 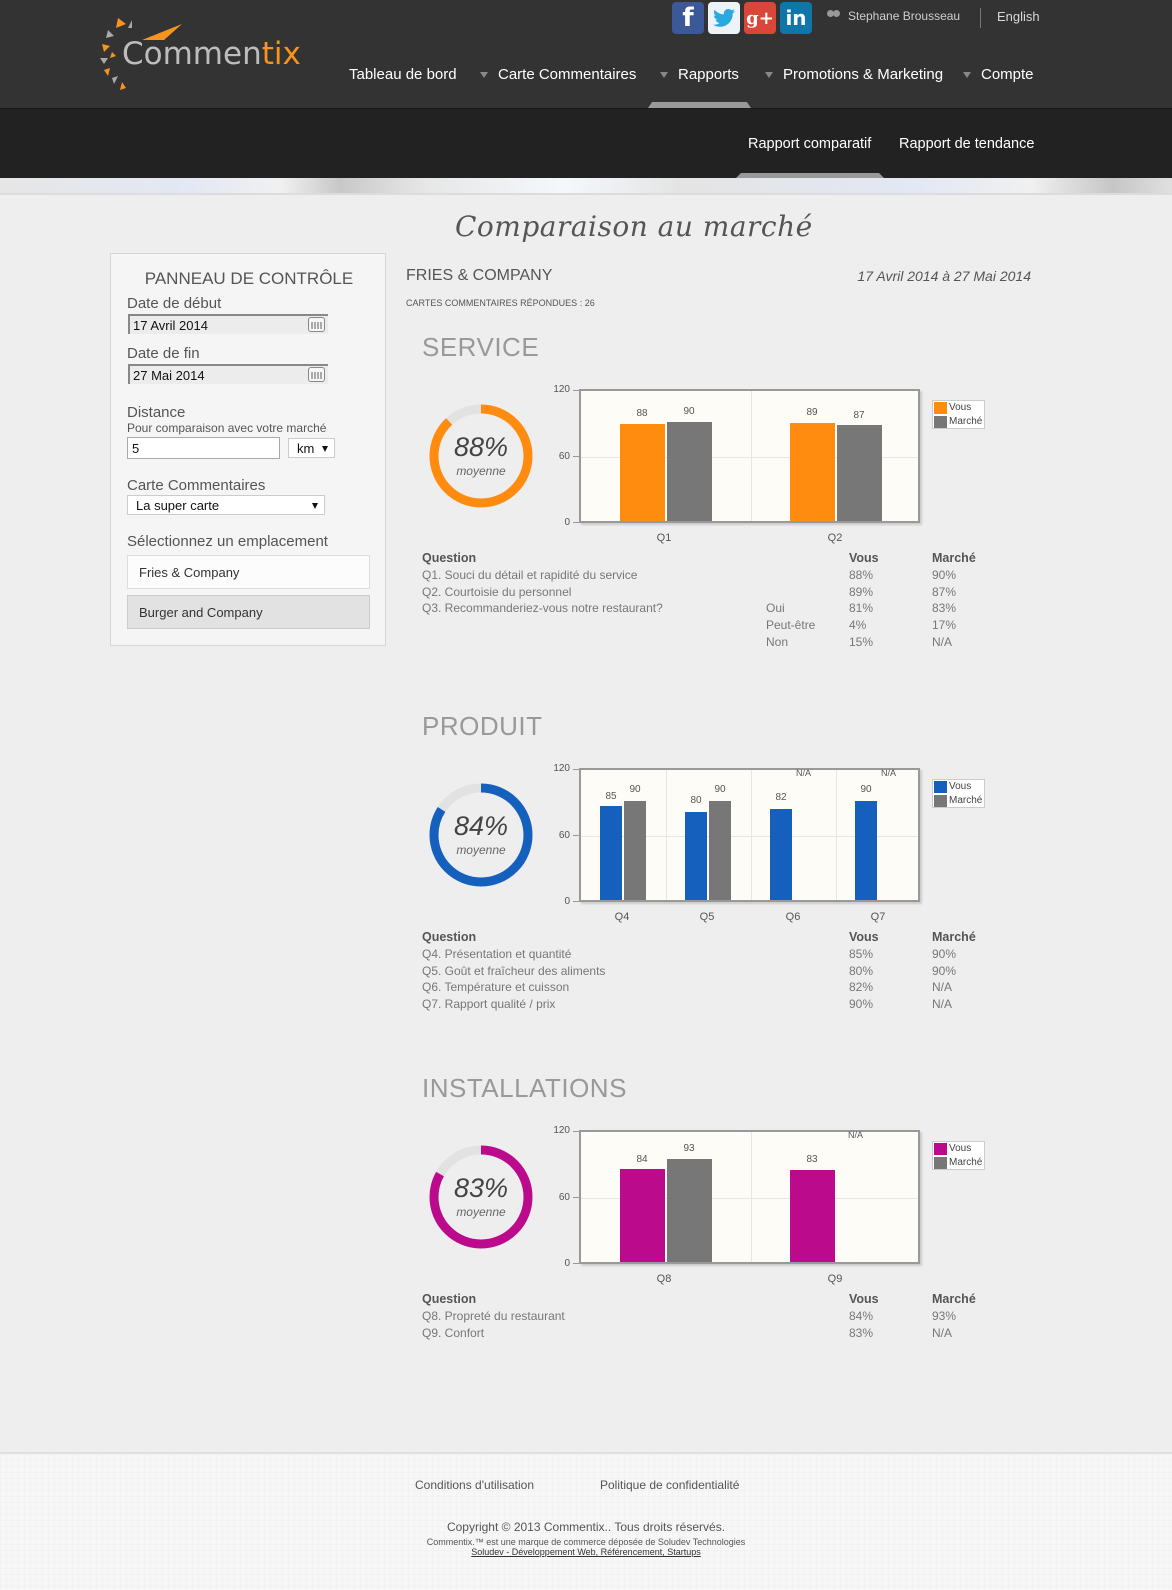 I want to click on end-date-label: Date de fin, so click(x=163, y=353).